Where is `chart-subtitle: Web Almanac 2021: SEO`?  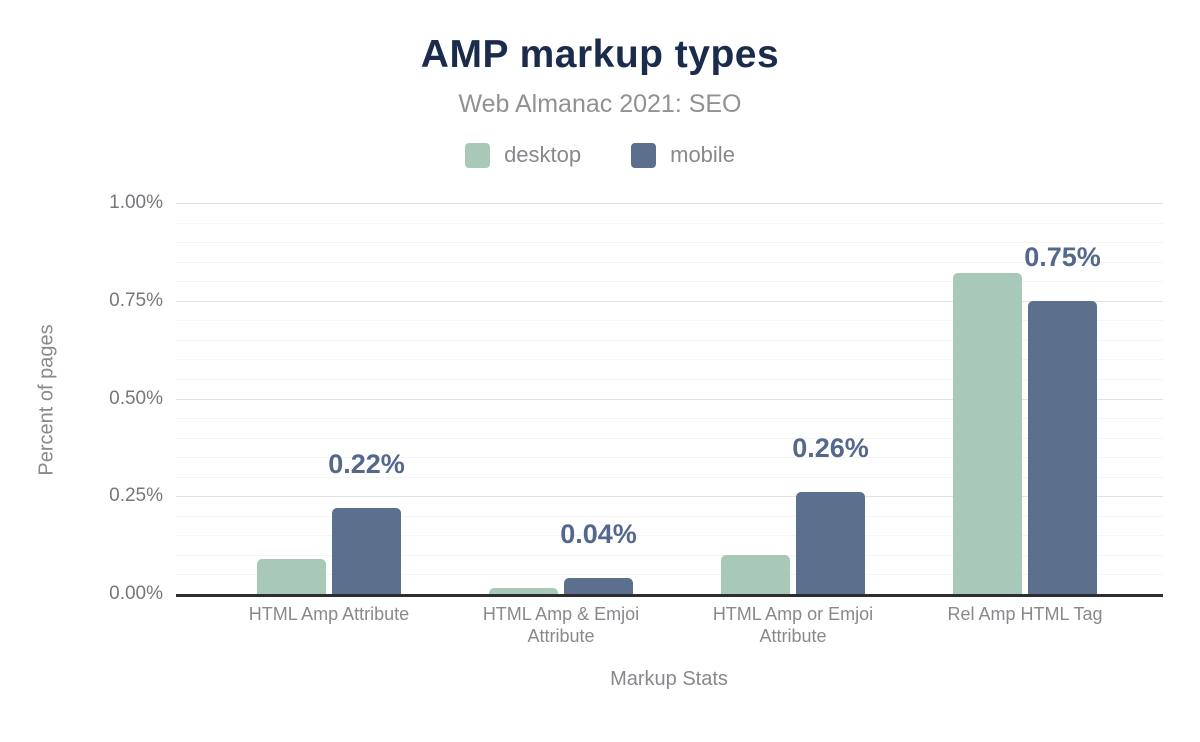 chart-subtitle: Web Almanac 2021: SEO is located at coordinates (600, 104).